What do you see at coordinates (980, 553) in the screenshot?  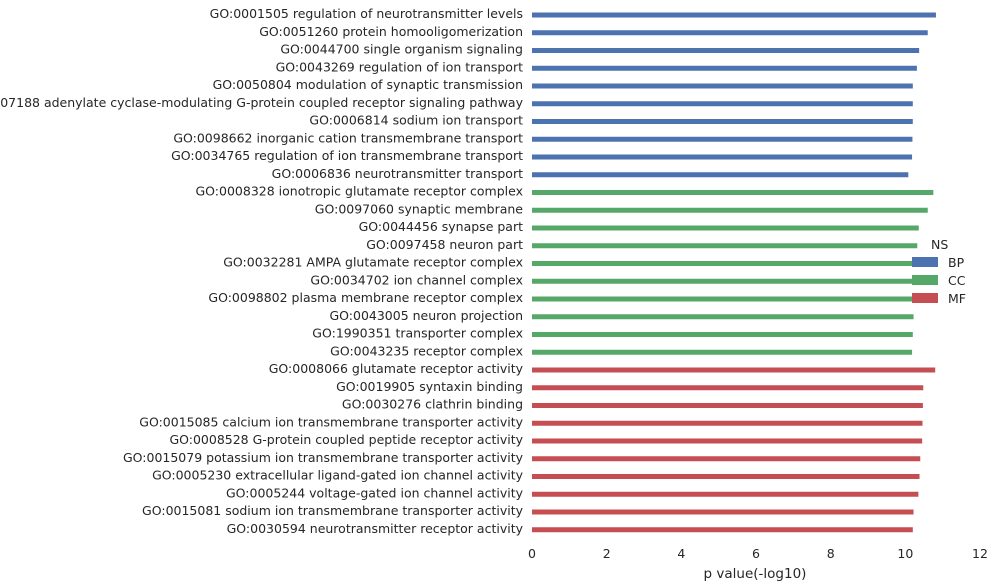 I see `x-tick-label: 12` at bounding box center [980, 553].